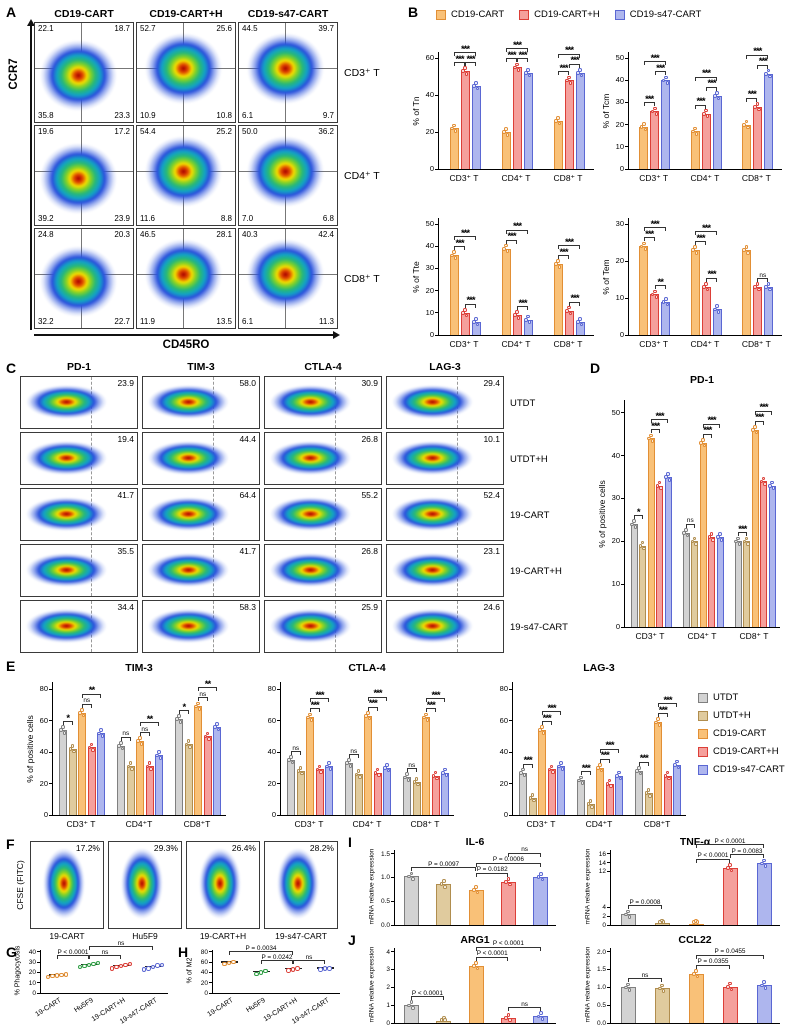 The image size is (791, 1028). Describe the element at coordinates (122, 28) in the screenshot. I see `quadrant-value-ur: 18.7` at that location.